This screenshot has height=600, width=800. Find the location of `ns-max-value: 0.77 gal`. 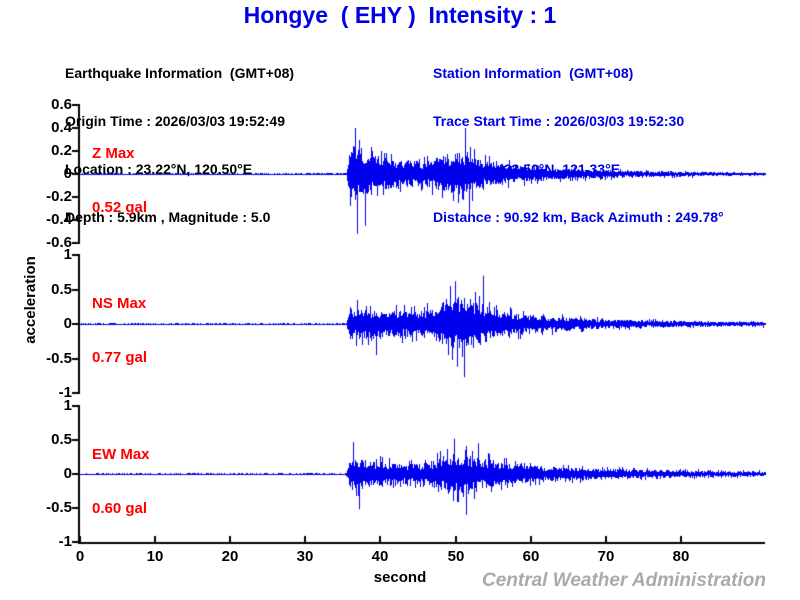

ns-max-value: 0.77 gal is located at coordinates (120, 357).